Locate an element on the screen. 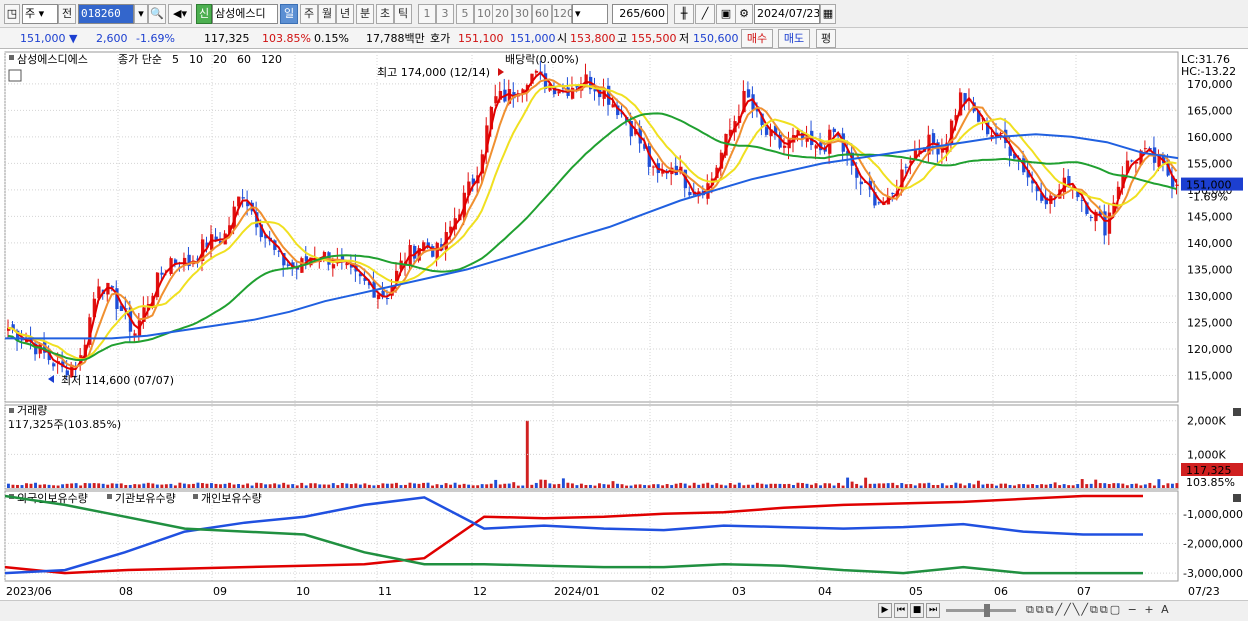 Image resolution: width=1248 pixels, height=621 pixels. period-button-4: 분 is located at coordinates (365, 14).